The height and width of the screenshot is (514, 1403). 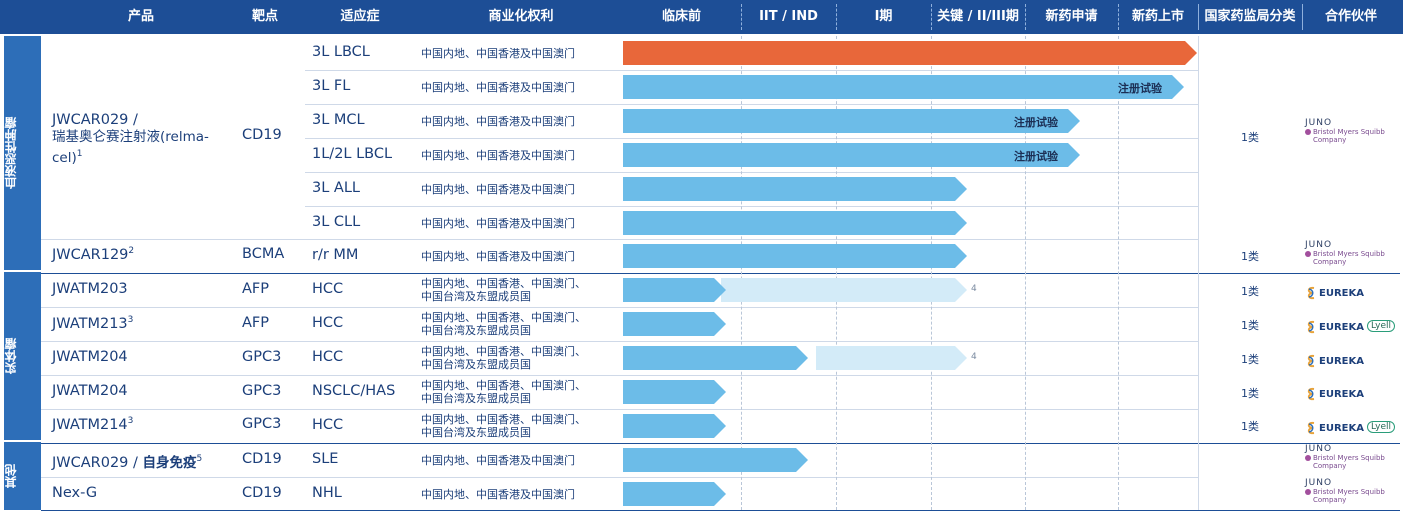 I want to click on footnote-mark: 5, so click(x=199, y=459).